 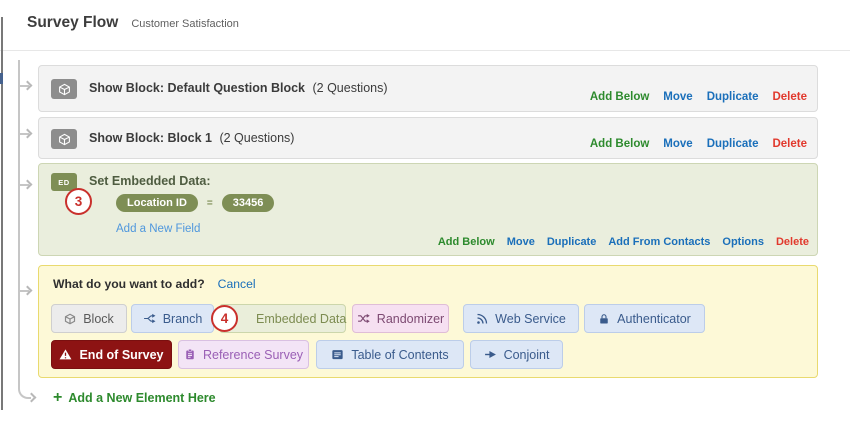 I want to click on button-label: Branch, so click(x=182, y=318).